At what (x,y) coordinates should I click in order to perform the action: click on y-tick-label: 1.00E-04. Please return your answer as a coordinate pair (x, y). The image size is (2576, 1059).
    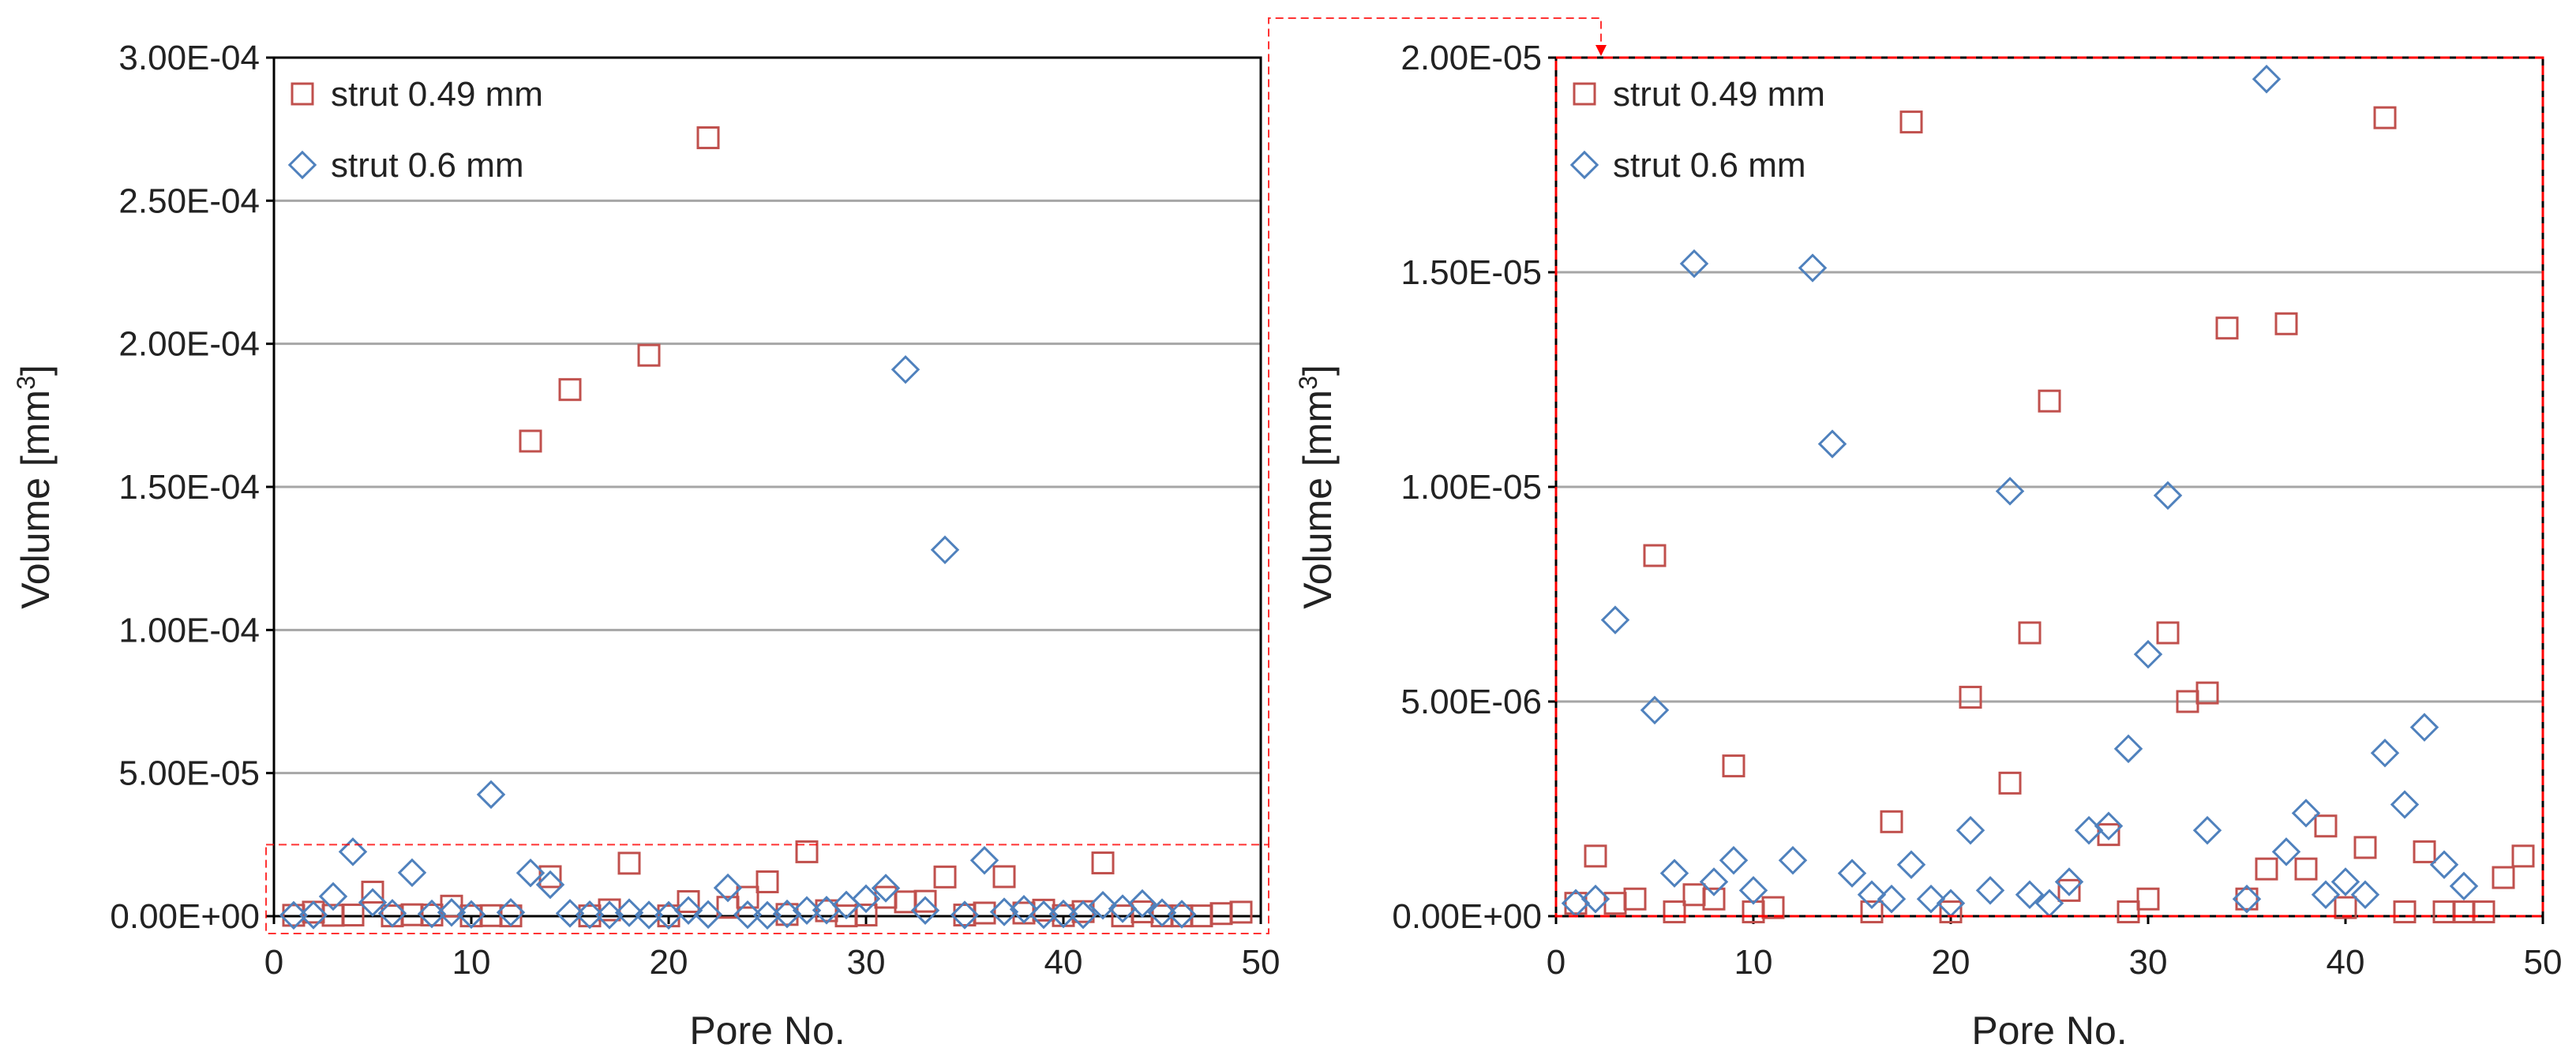
    Looking at the image, I should click on (189, 630).